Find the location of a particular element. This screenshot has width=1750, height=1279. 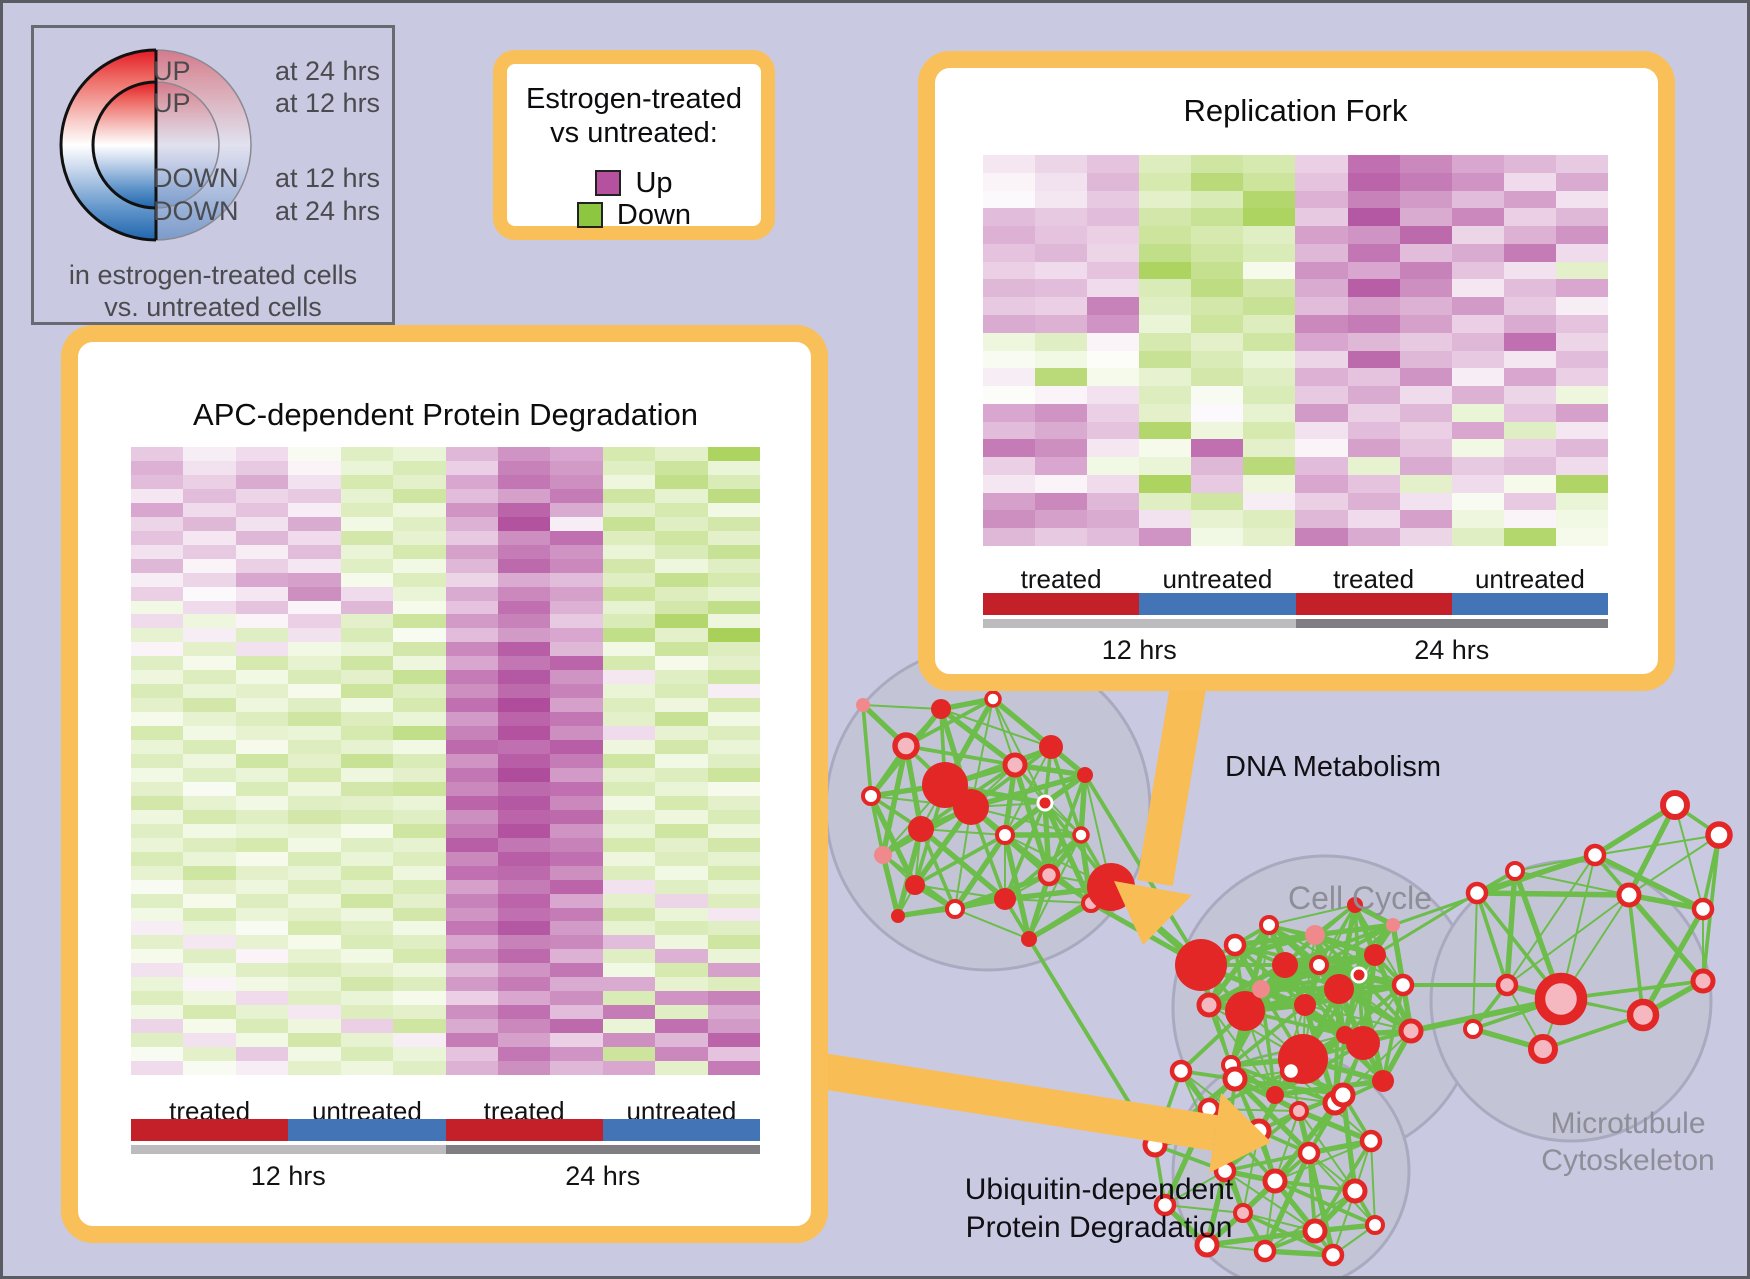

updown-dir-label: UP is located at coordinates (172, 71).